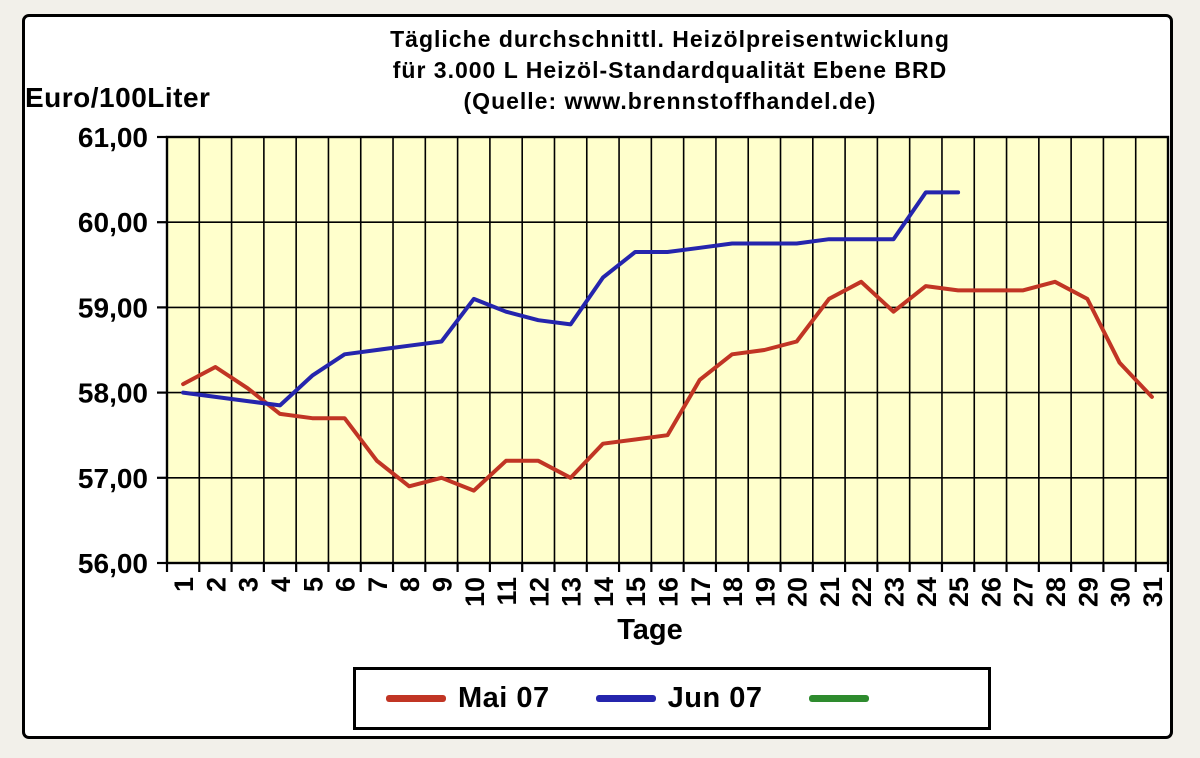 The height and width of the screenshot is (758, 1200). What do you see at coordinates (113, 137) in the screenshot?
I see `y-tick-label: 61,00` at bounding box center [113, 137].